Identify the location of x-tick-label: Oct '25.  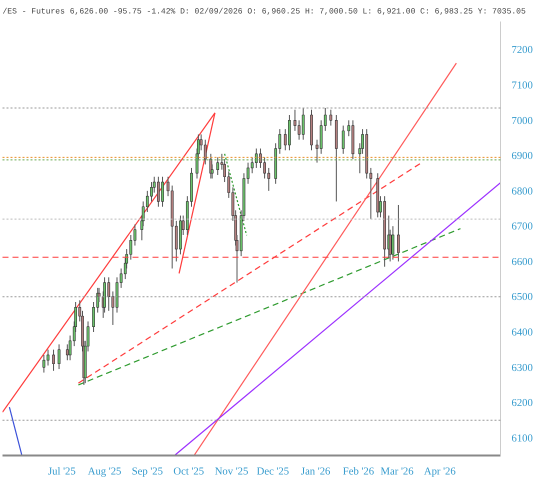
(188, 472).